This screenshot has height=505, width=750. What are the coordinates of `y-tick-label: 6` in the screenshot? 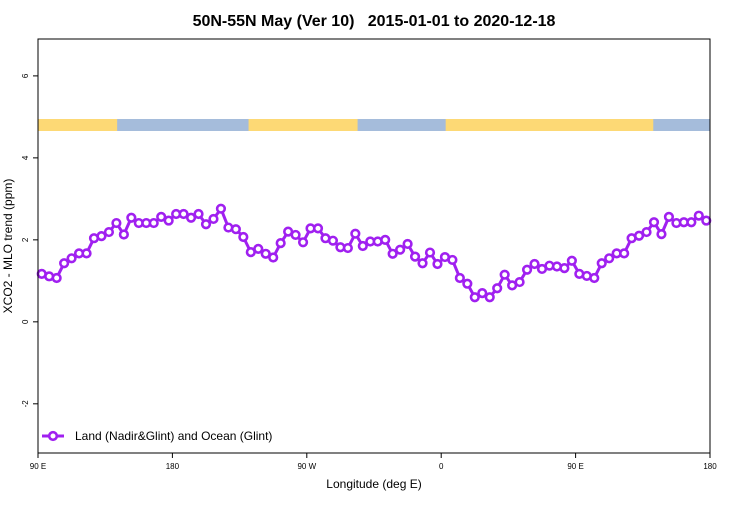 It's located at (25, 75).